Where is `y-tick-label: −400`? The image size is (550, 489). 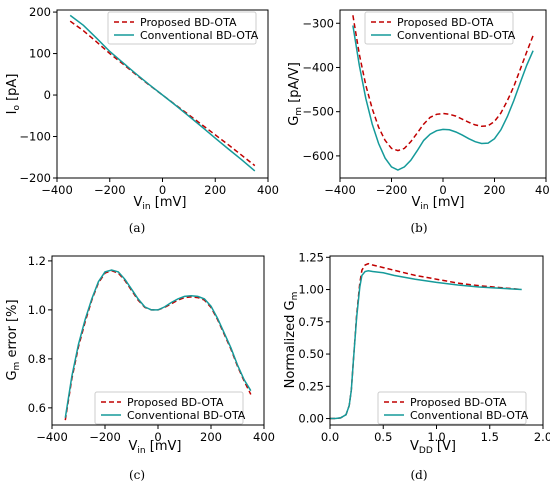
y-tick-label: −400 is located at coordinates (318, 67).